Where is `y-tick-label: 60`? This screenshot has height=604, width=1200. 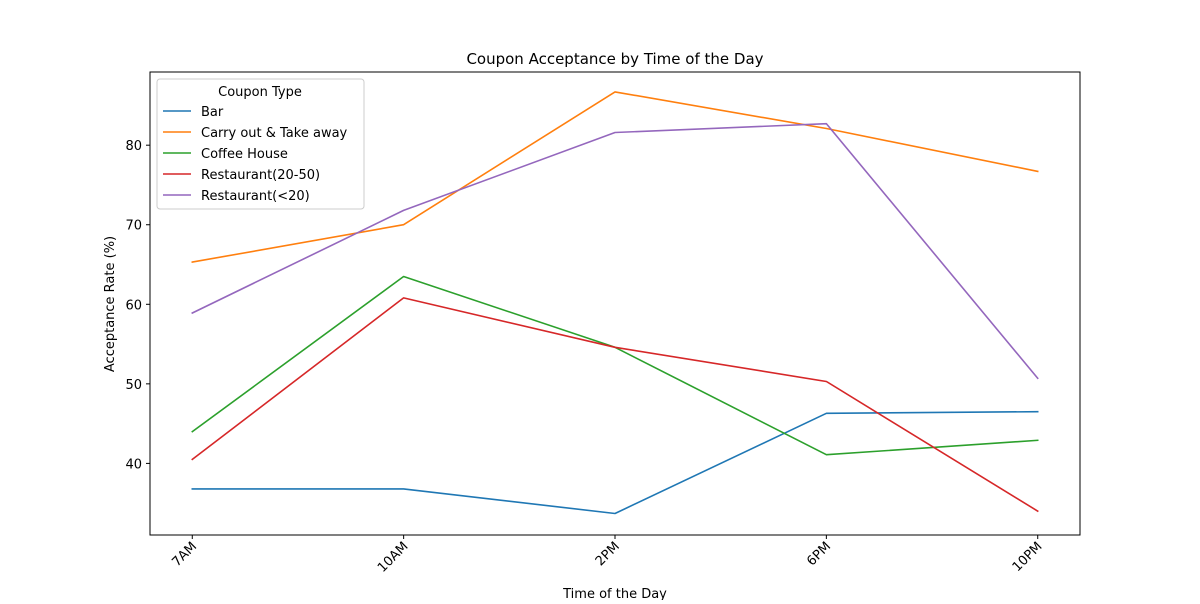
y-tick-label: 60 is located at coordinates (133, 305).